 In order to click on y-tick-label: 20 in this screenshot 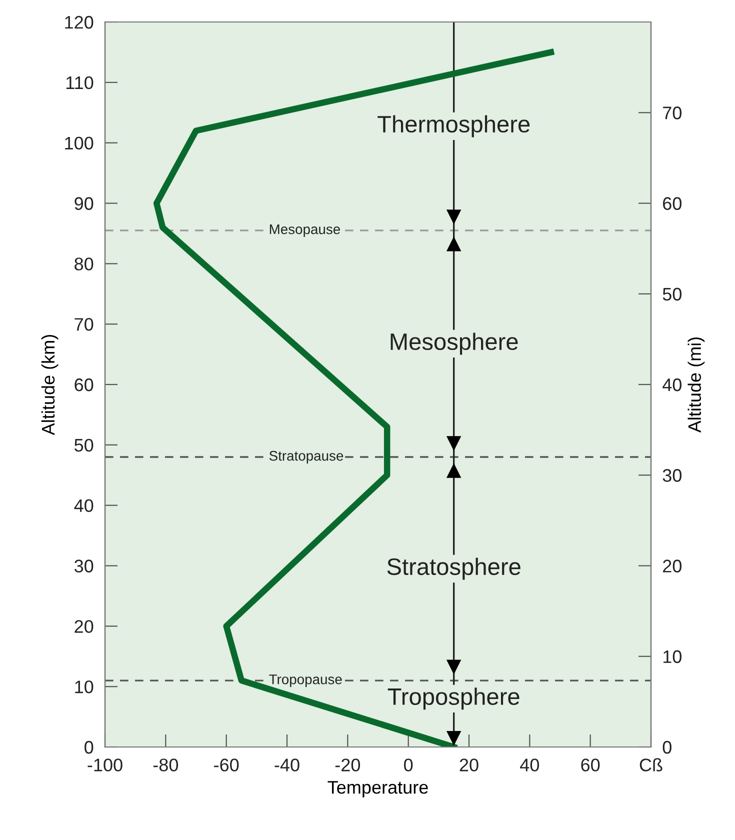, I will do `click(84, 626)`.